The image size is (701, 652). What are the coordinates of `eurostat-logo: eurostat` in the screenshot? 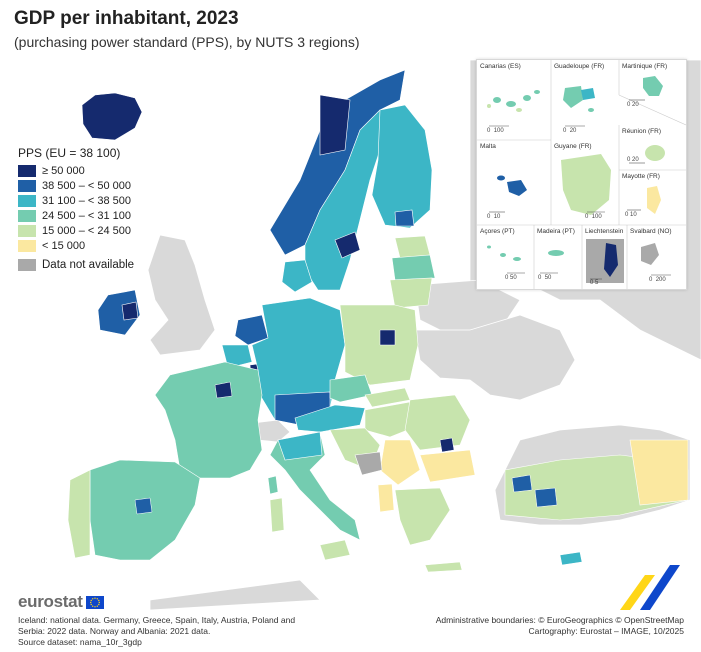 It's located at (61, 602).